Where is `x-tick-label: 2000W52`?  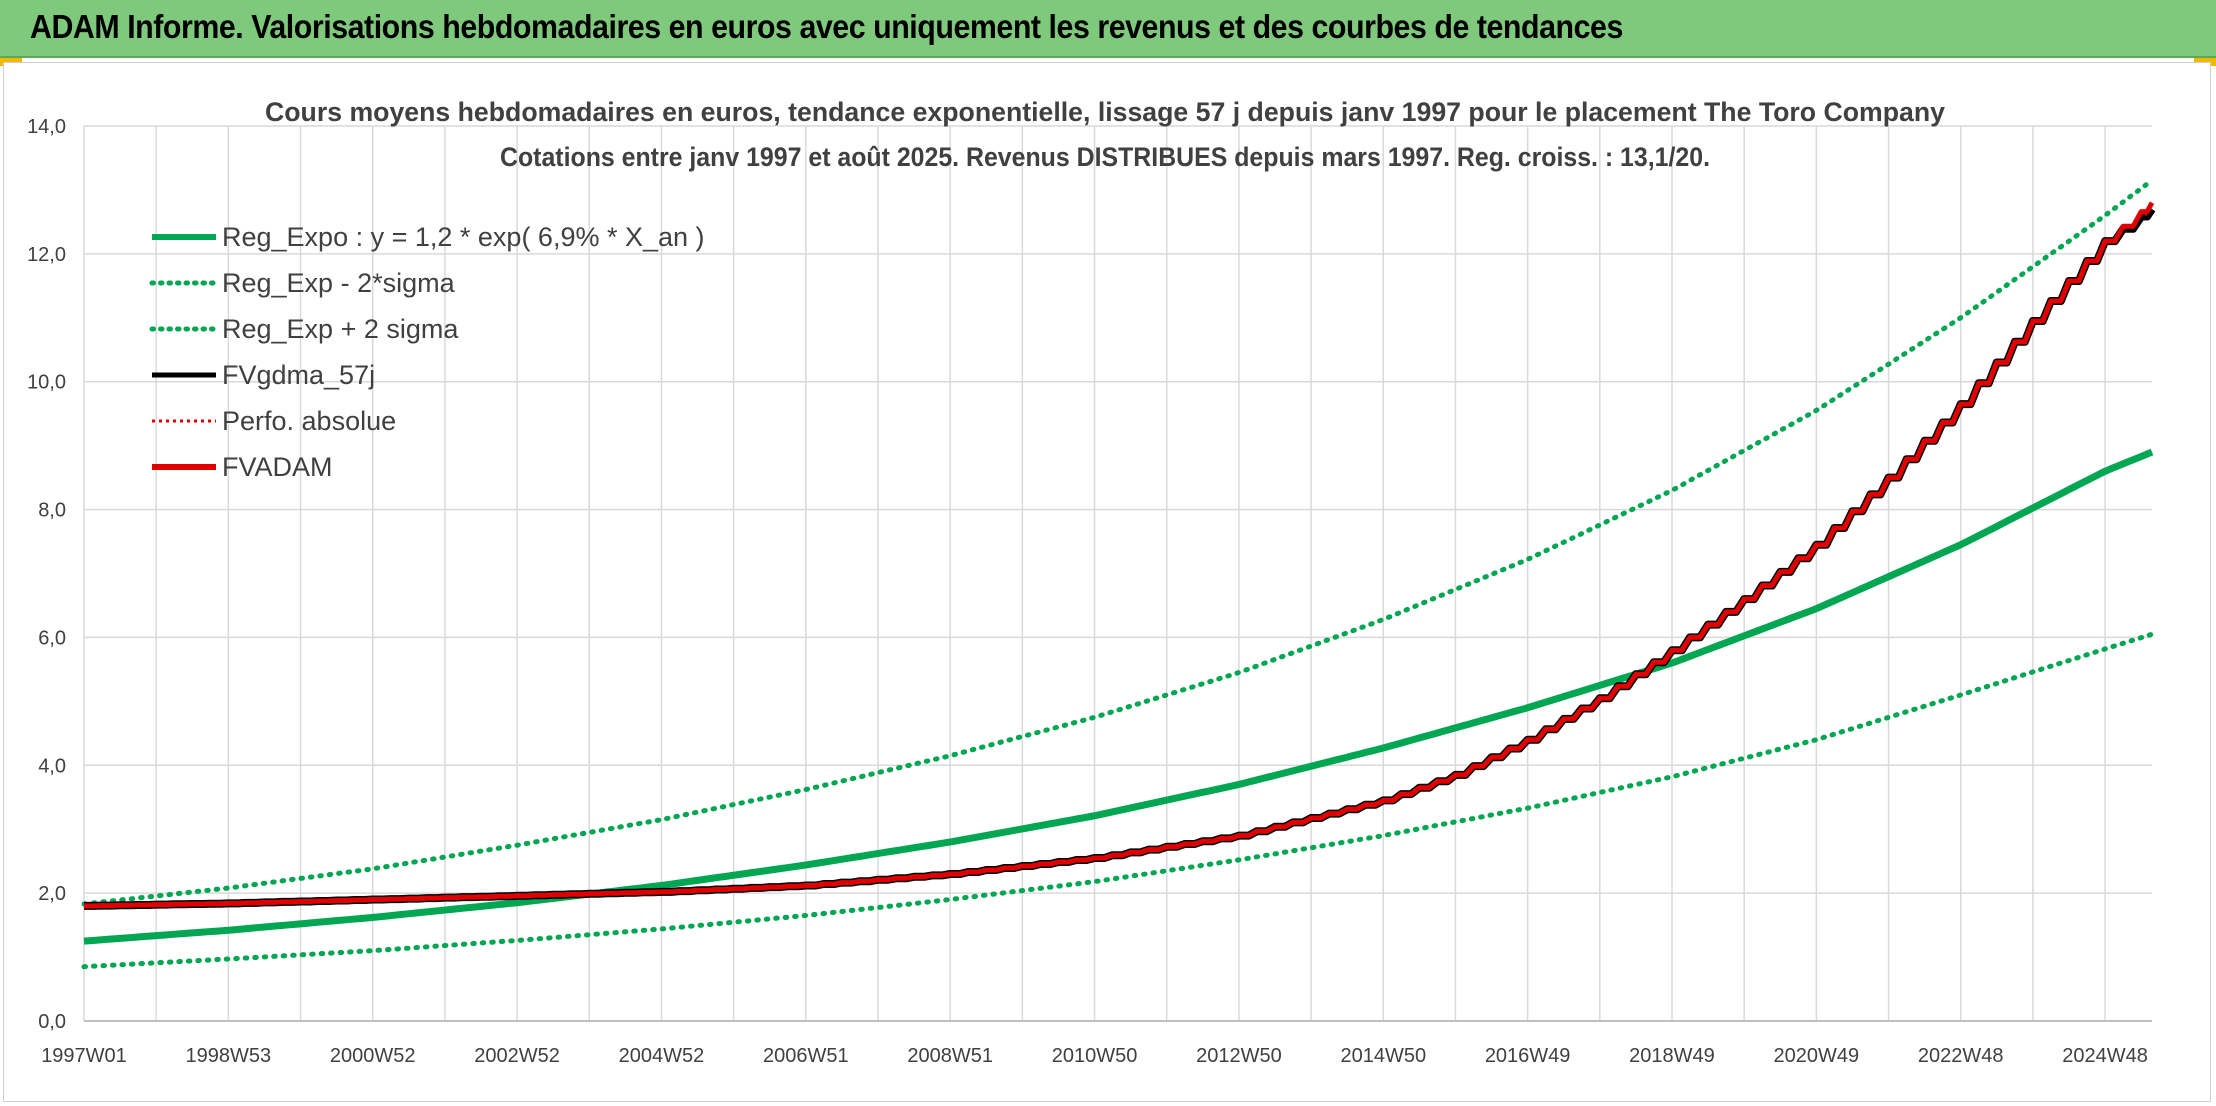 x-tick-label: 2000W52 is located at coordinates (373, 1056).